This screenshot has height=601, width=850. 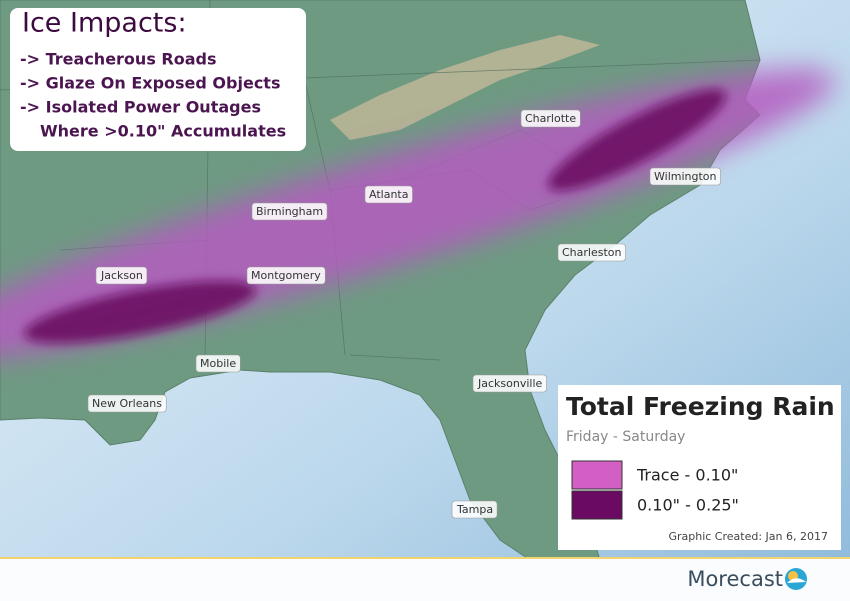 I want to click on city-label: Montgomery, so click(x=286, y=275).